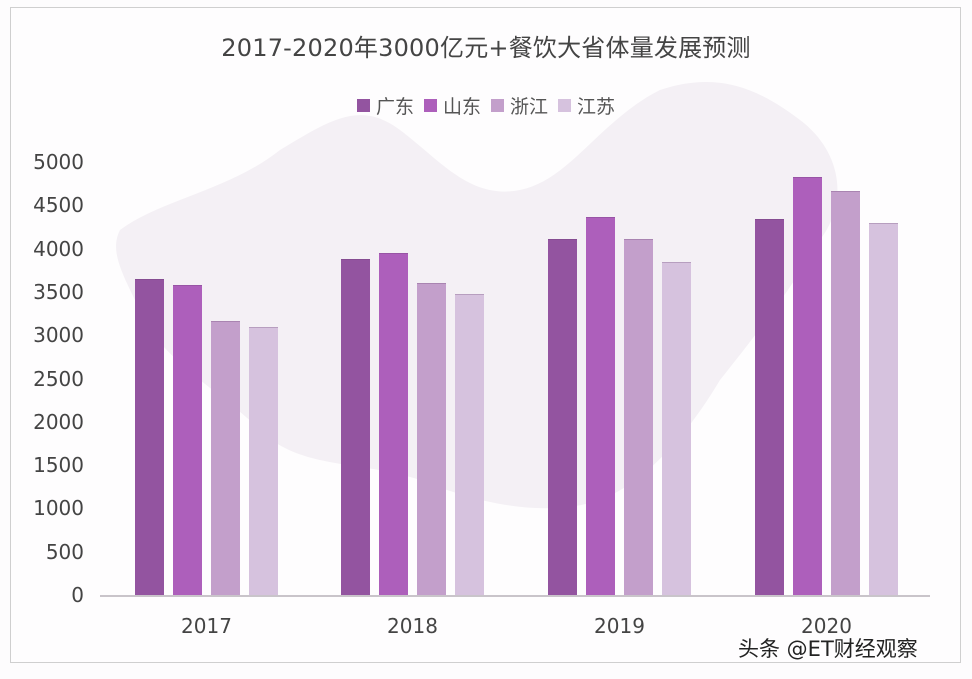 The image size is (972, 679). What do you see at coordinates (58, 465) in the screenshot?
I see `y-tick-label: 1500` at bounding box center [58, 465].